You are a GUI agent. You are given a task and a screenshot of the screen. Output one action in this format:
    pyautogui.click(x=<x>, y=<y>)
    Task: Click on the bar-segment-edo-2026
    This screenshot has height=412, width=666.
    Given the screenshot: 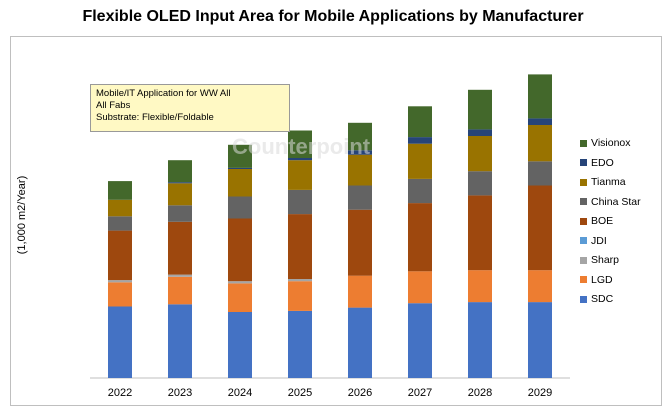 What is the action you would take?
    pyautogui.click(x=360, y=152)
    